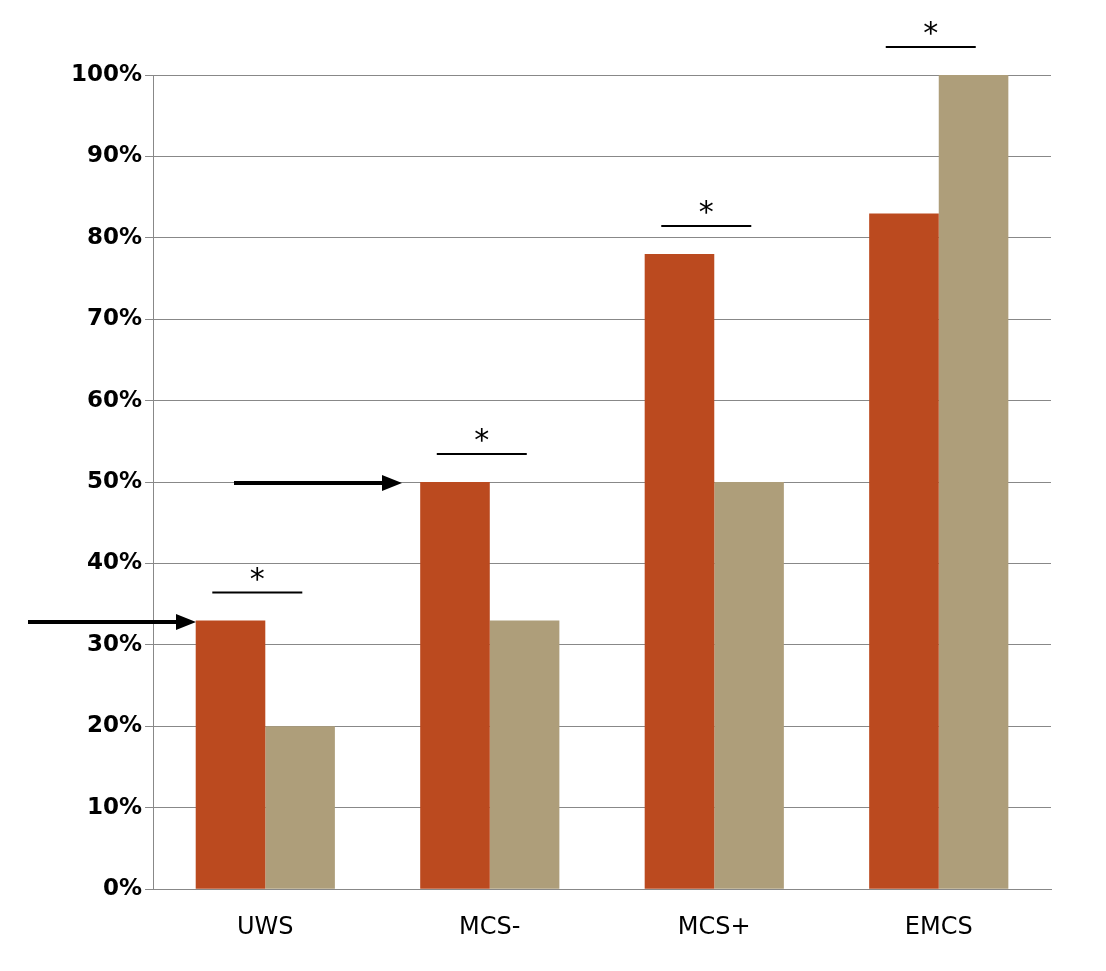 This screenshot has height=971, width=1106. I want to click on y-tick-label: 10%, so click(114, 805).